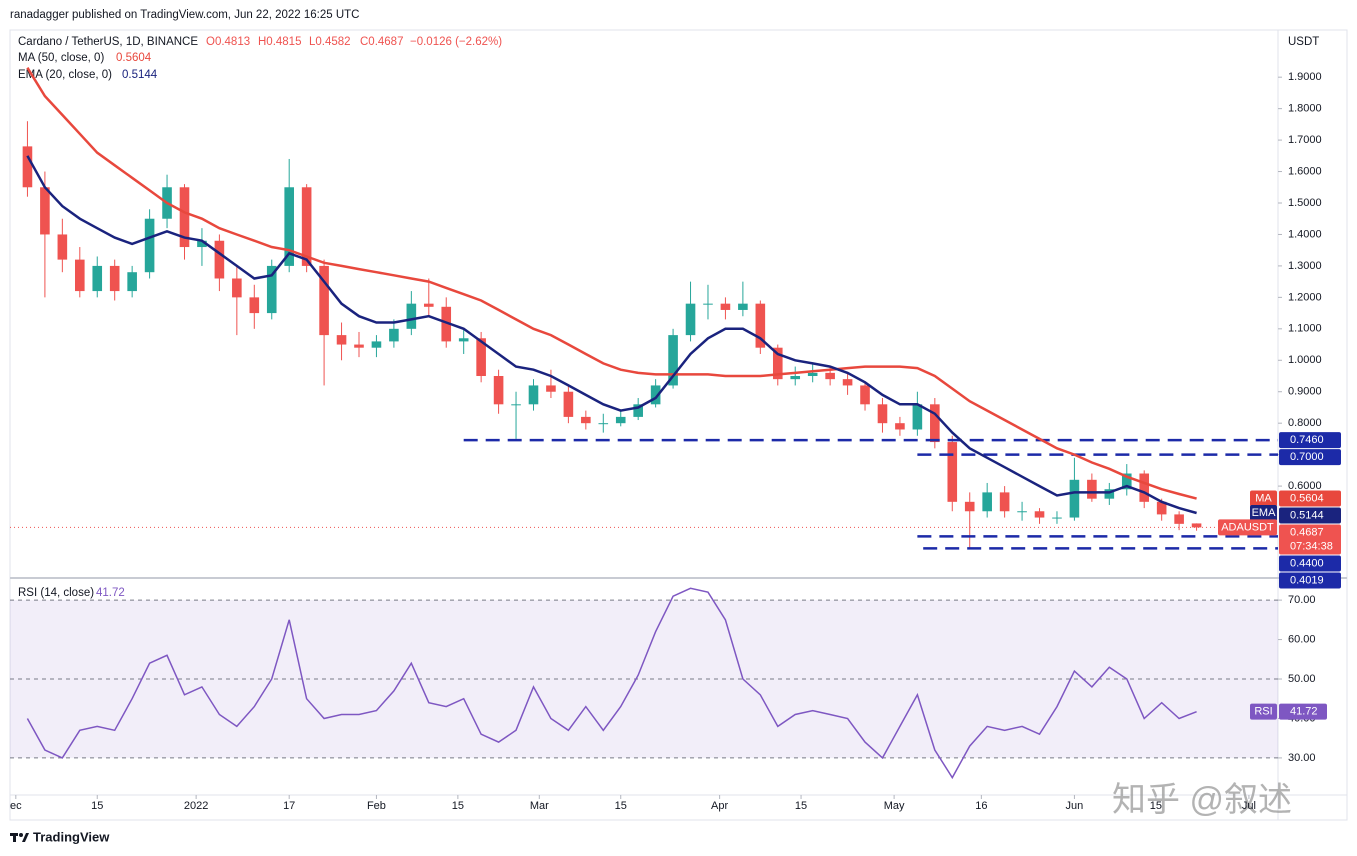  I want to click on footer-brand: TradingView, so click(71, 836).